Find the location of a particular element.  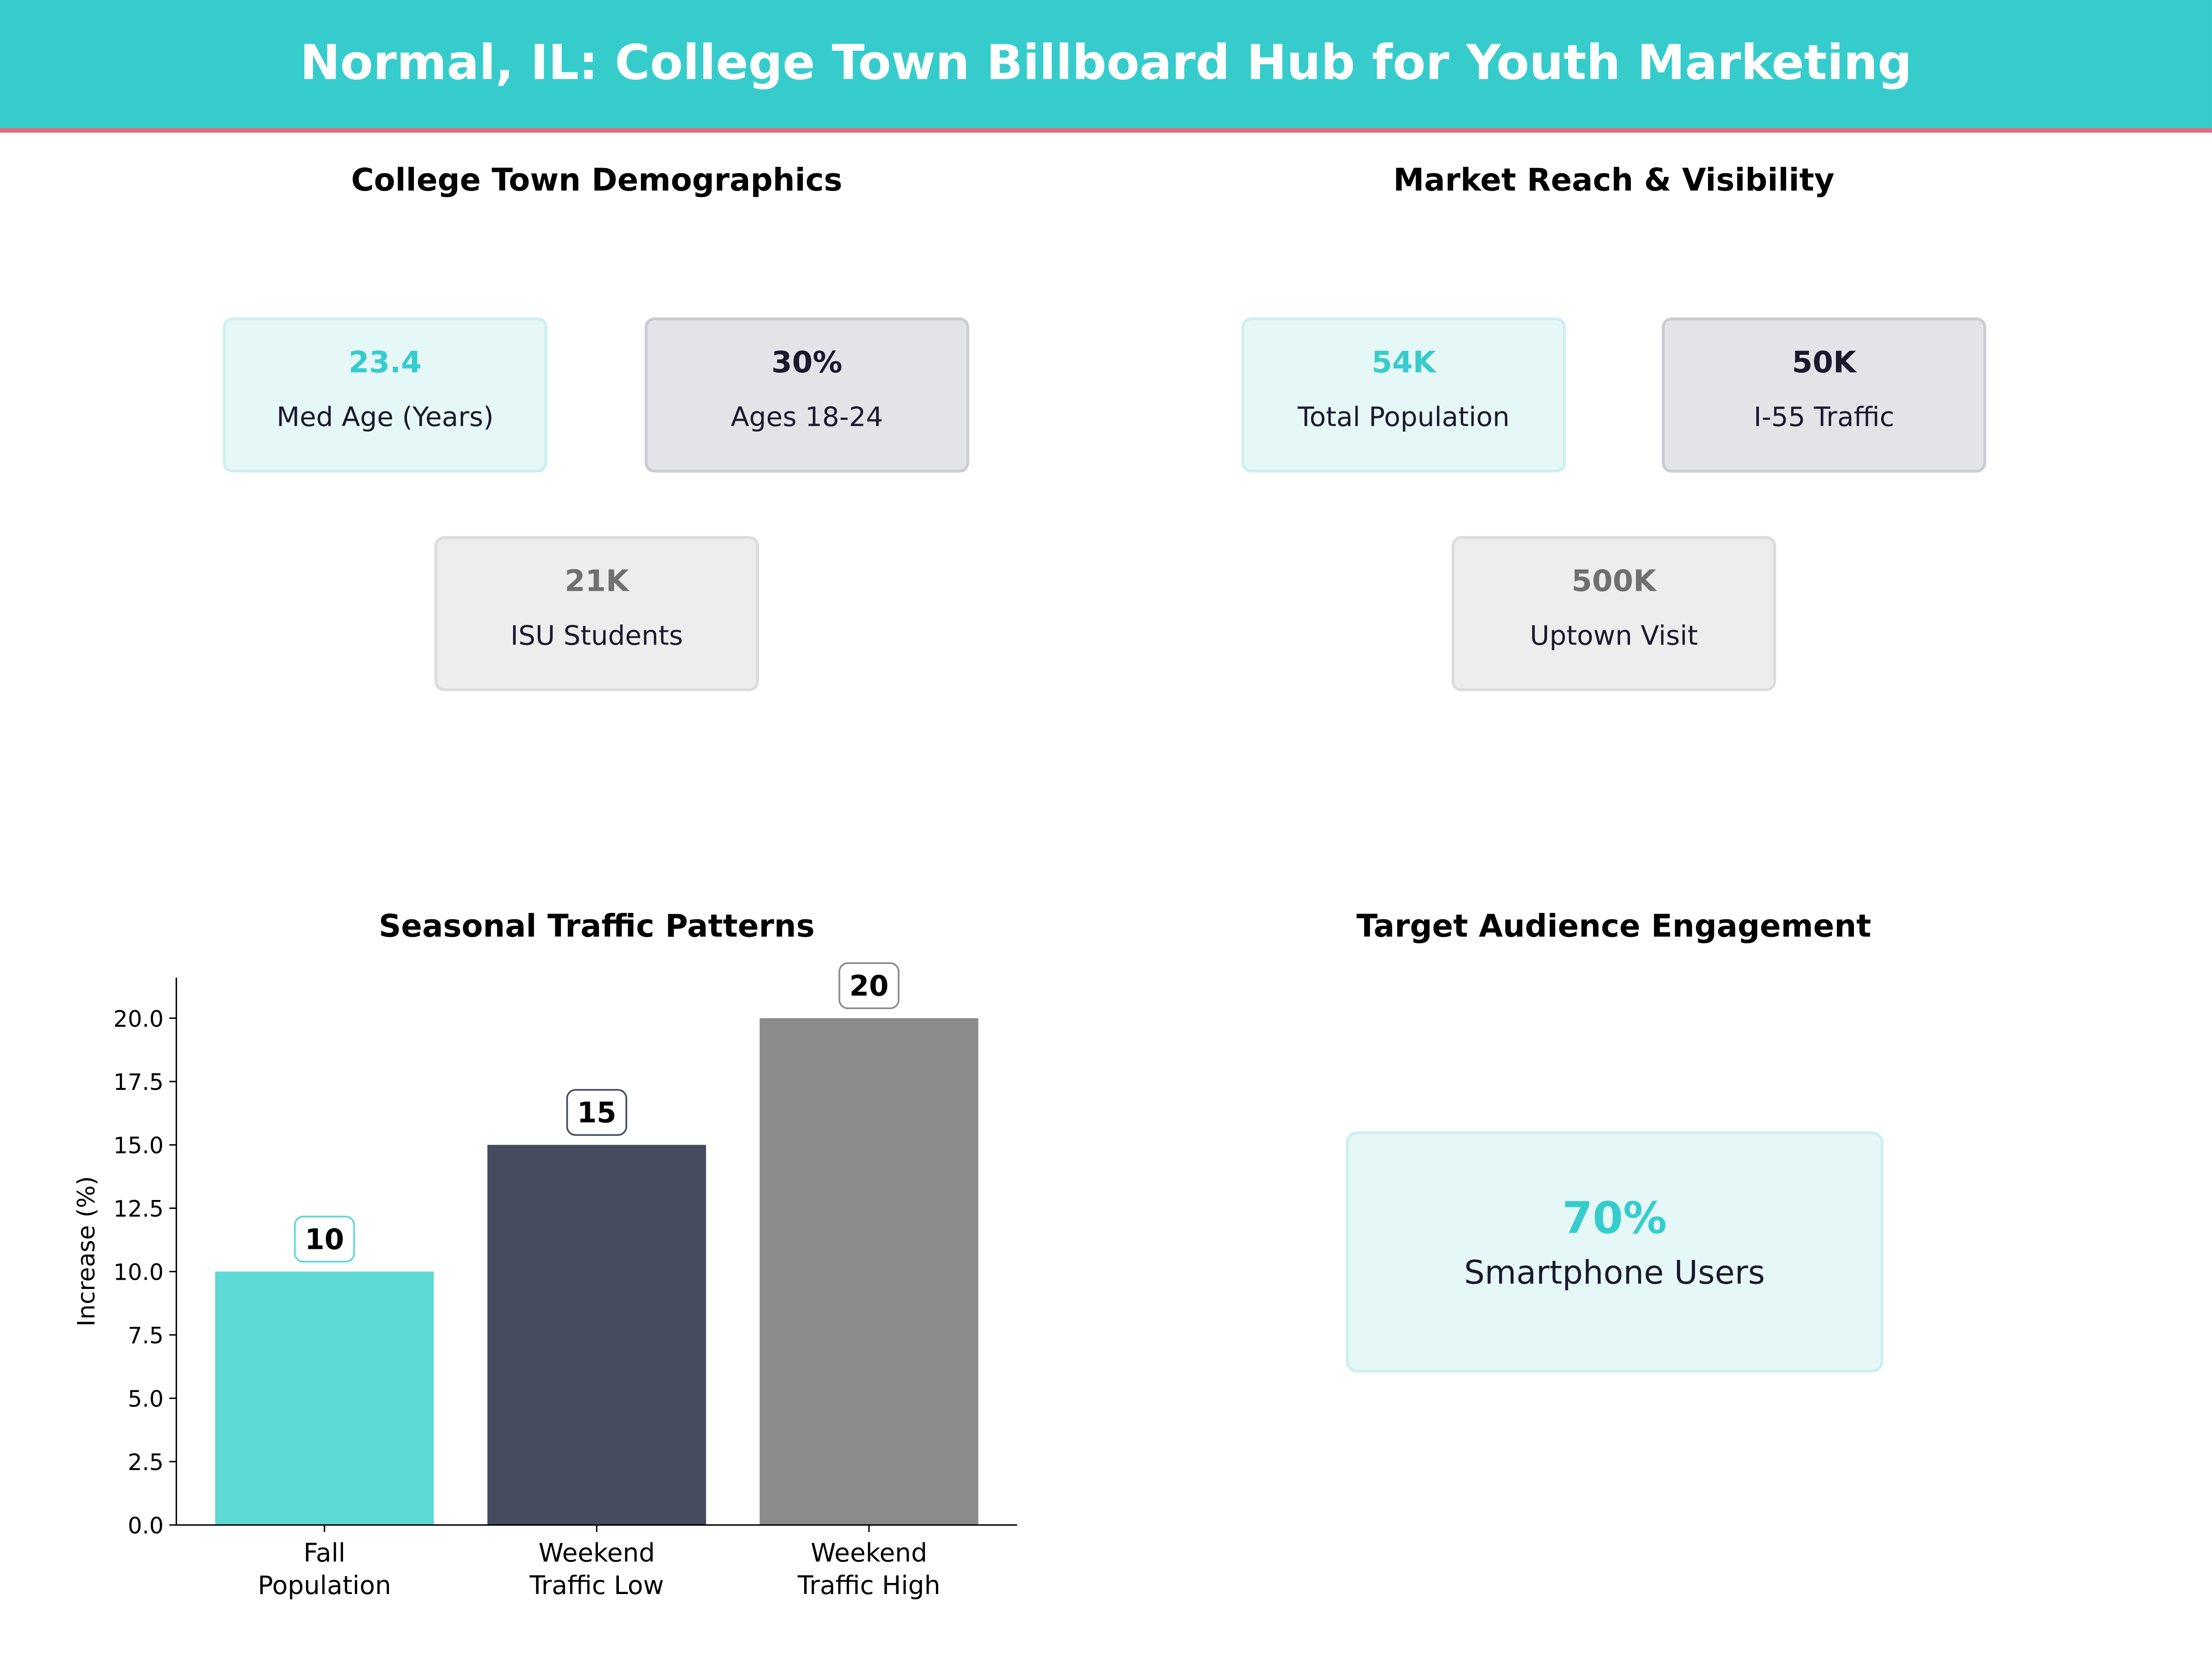

stat-card-ages-18-24: 30% Ages 18-24 is located at coordinates (807, 395).